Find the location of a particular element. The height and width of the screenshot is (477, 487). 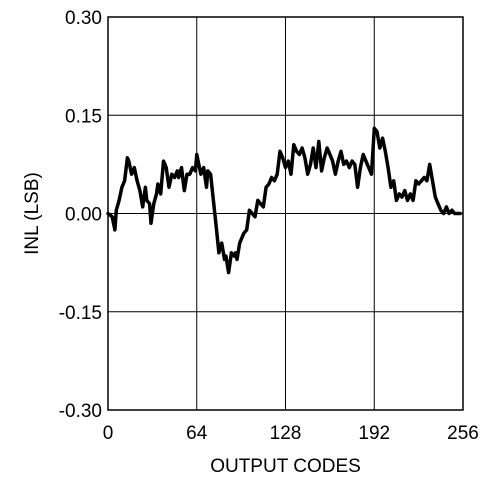

y-tick-label: -0.15 is located at coordinates (80, 313).